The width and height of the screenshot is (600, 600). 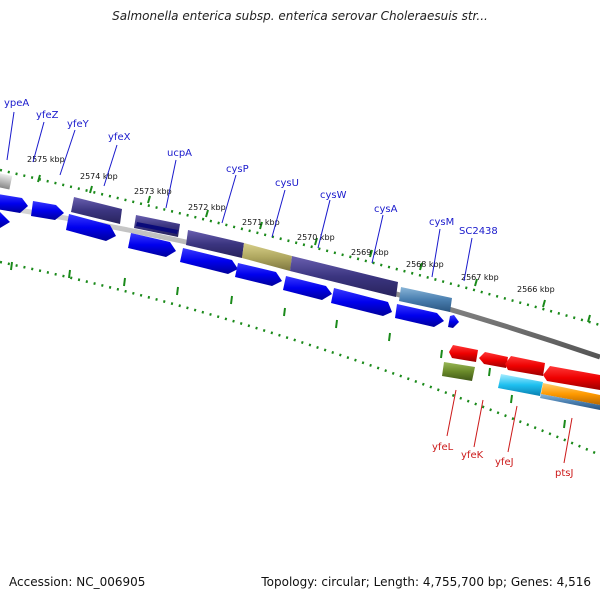 I want to click on kbp-label: 2574 kbp, so click(x=99, y=176).